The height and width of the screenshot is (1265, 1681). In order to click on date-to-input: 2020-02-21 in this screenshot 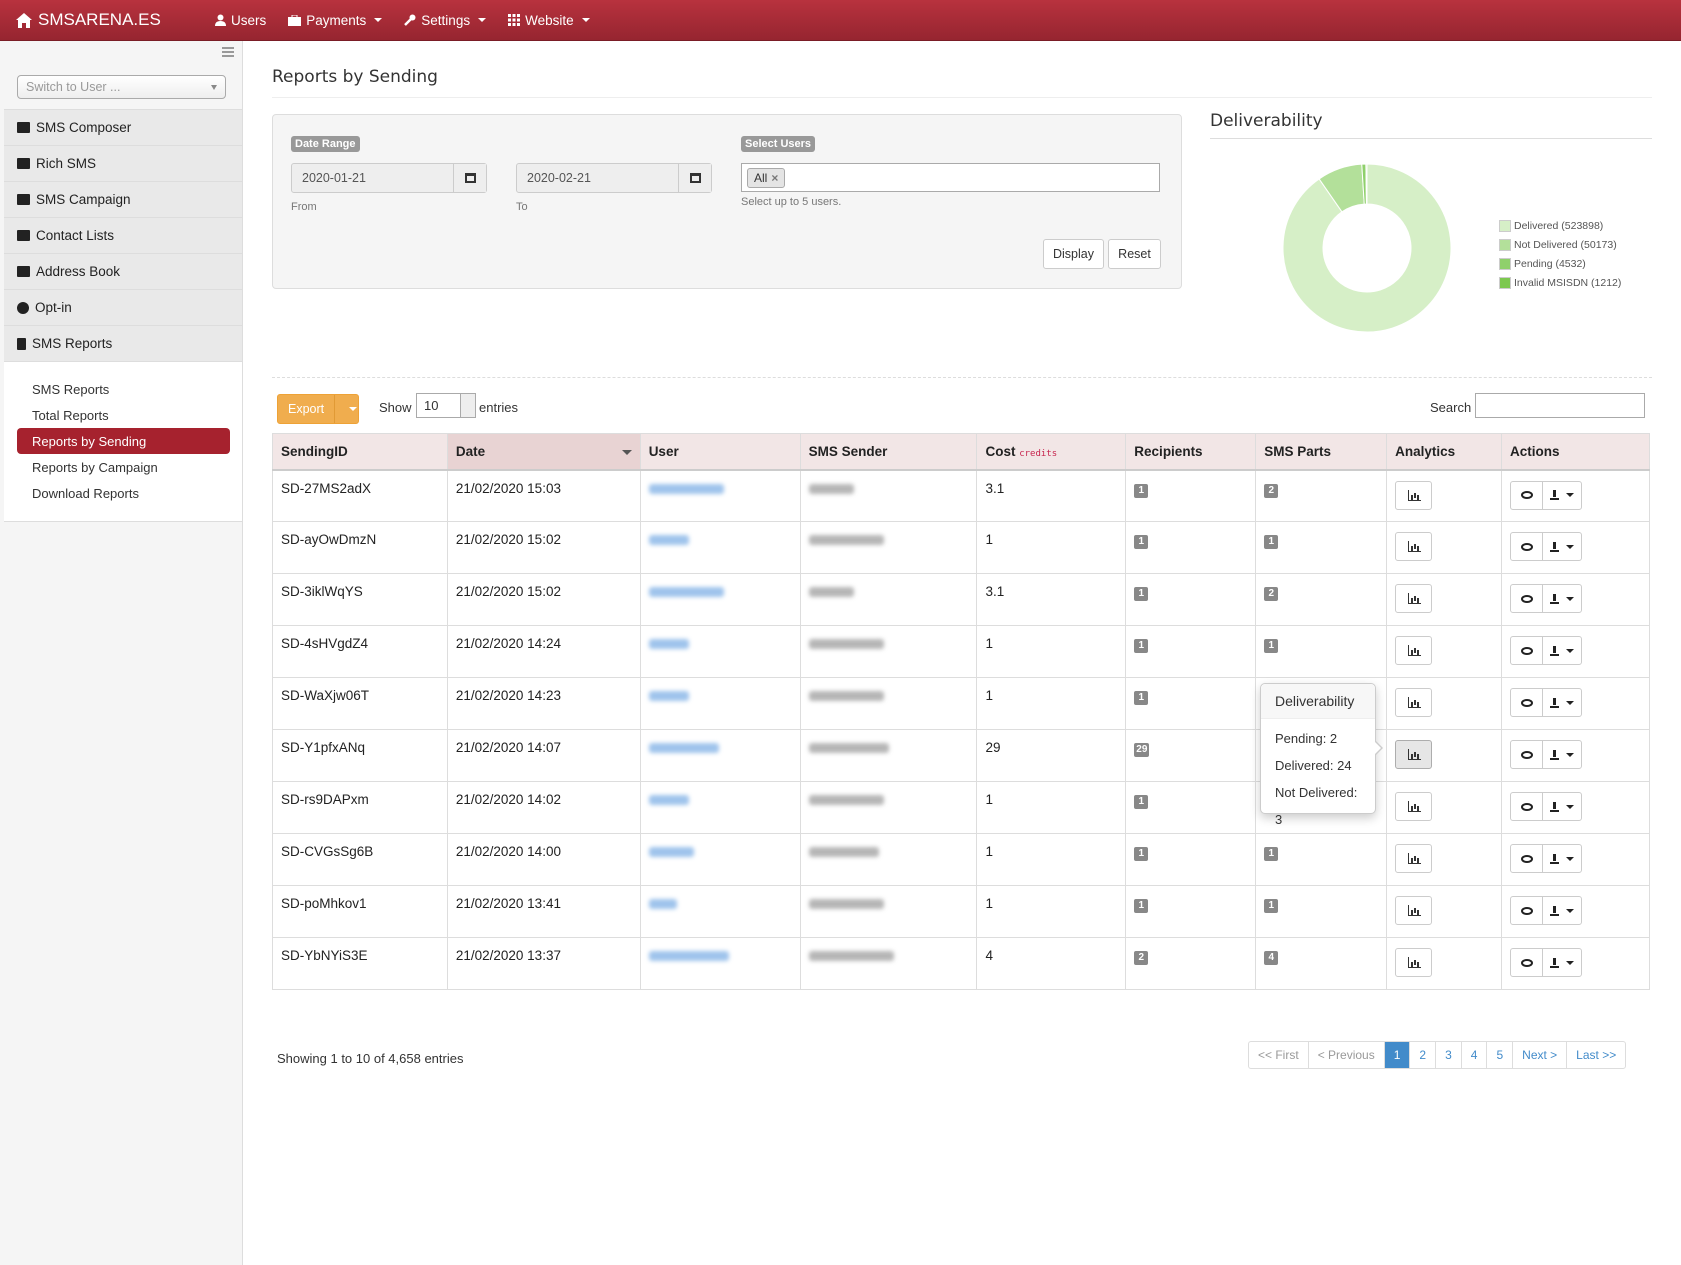, I will do `click(614, 178)`.